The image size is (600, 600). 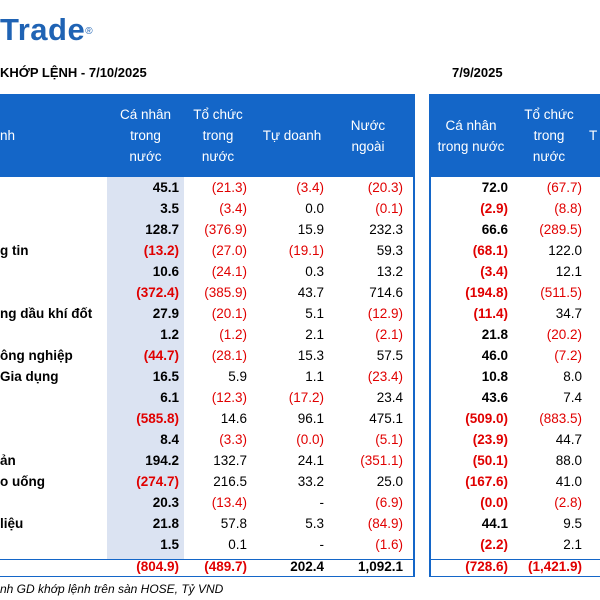 What do you see at coordinates (73, 72) in the screenshot?
I see `left-section-title: KHỚP LỆNH - 7/10/2025` at bounding box center [73, 72].